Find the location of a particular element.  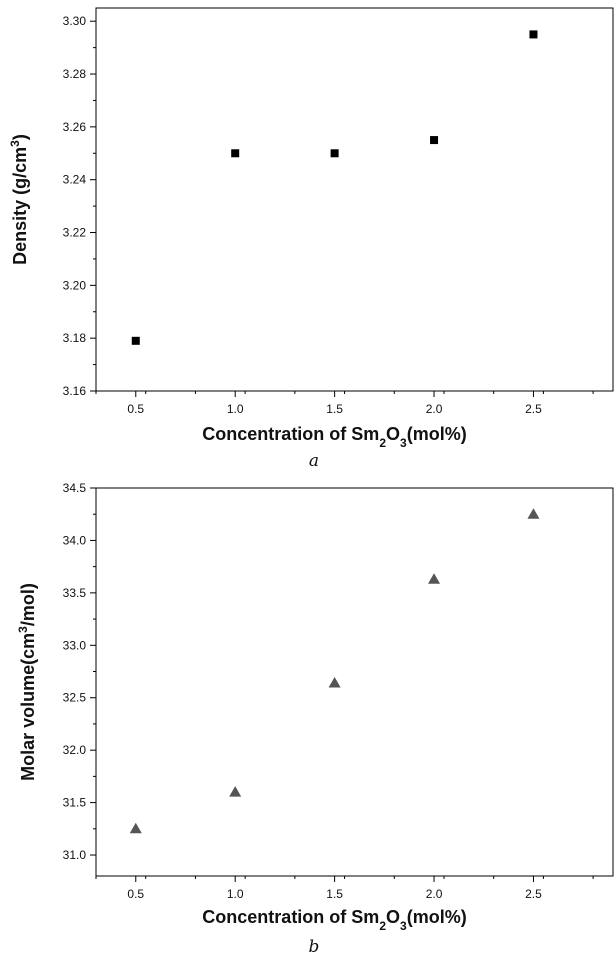

y-tick-label: 33.0 is located at coordinates (75, 645).